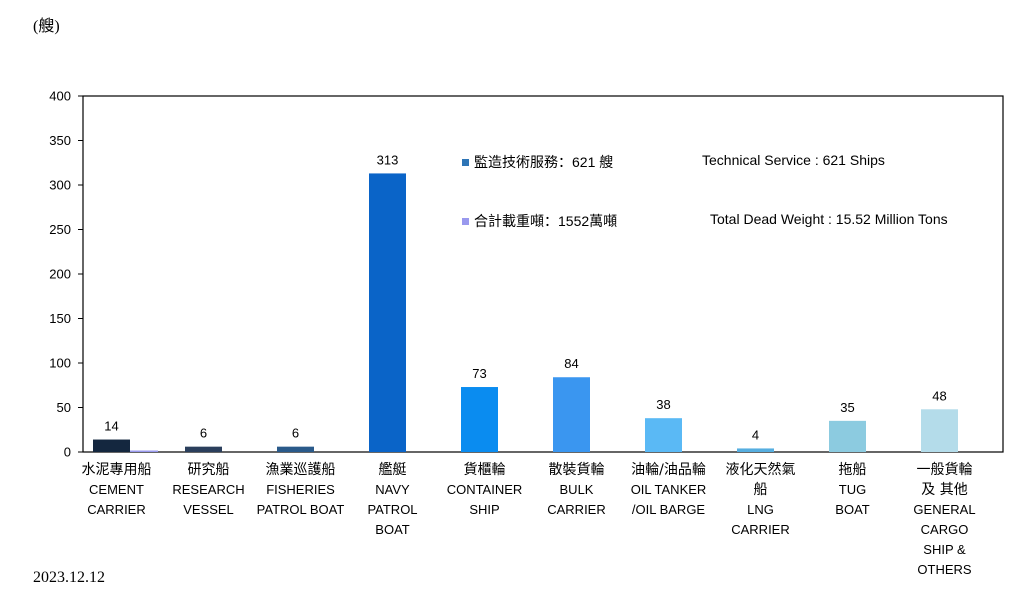  I want to click on y-tick-label: 0, so click(67, 452).